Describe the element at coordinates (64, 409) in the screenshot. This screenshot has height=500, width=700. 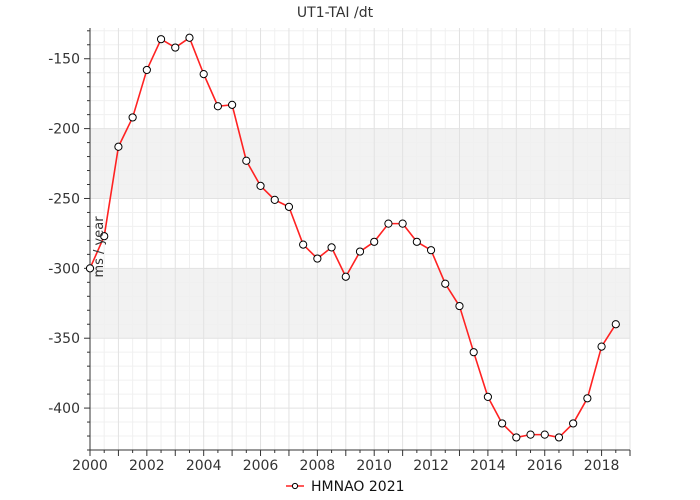
I see `y-tick-label: -400` at that location.